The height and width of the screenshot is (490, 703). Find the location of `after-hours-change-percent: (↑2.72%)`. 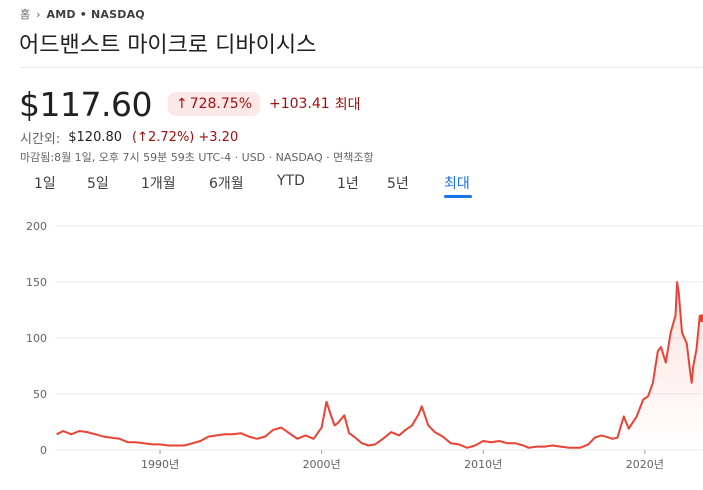

after-hours-change-percent: (↑2.72%) is located at coordinates (163, 137).